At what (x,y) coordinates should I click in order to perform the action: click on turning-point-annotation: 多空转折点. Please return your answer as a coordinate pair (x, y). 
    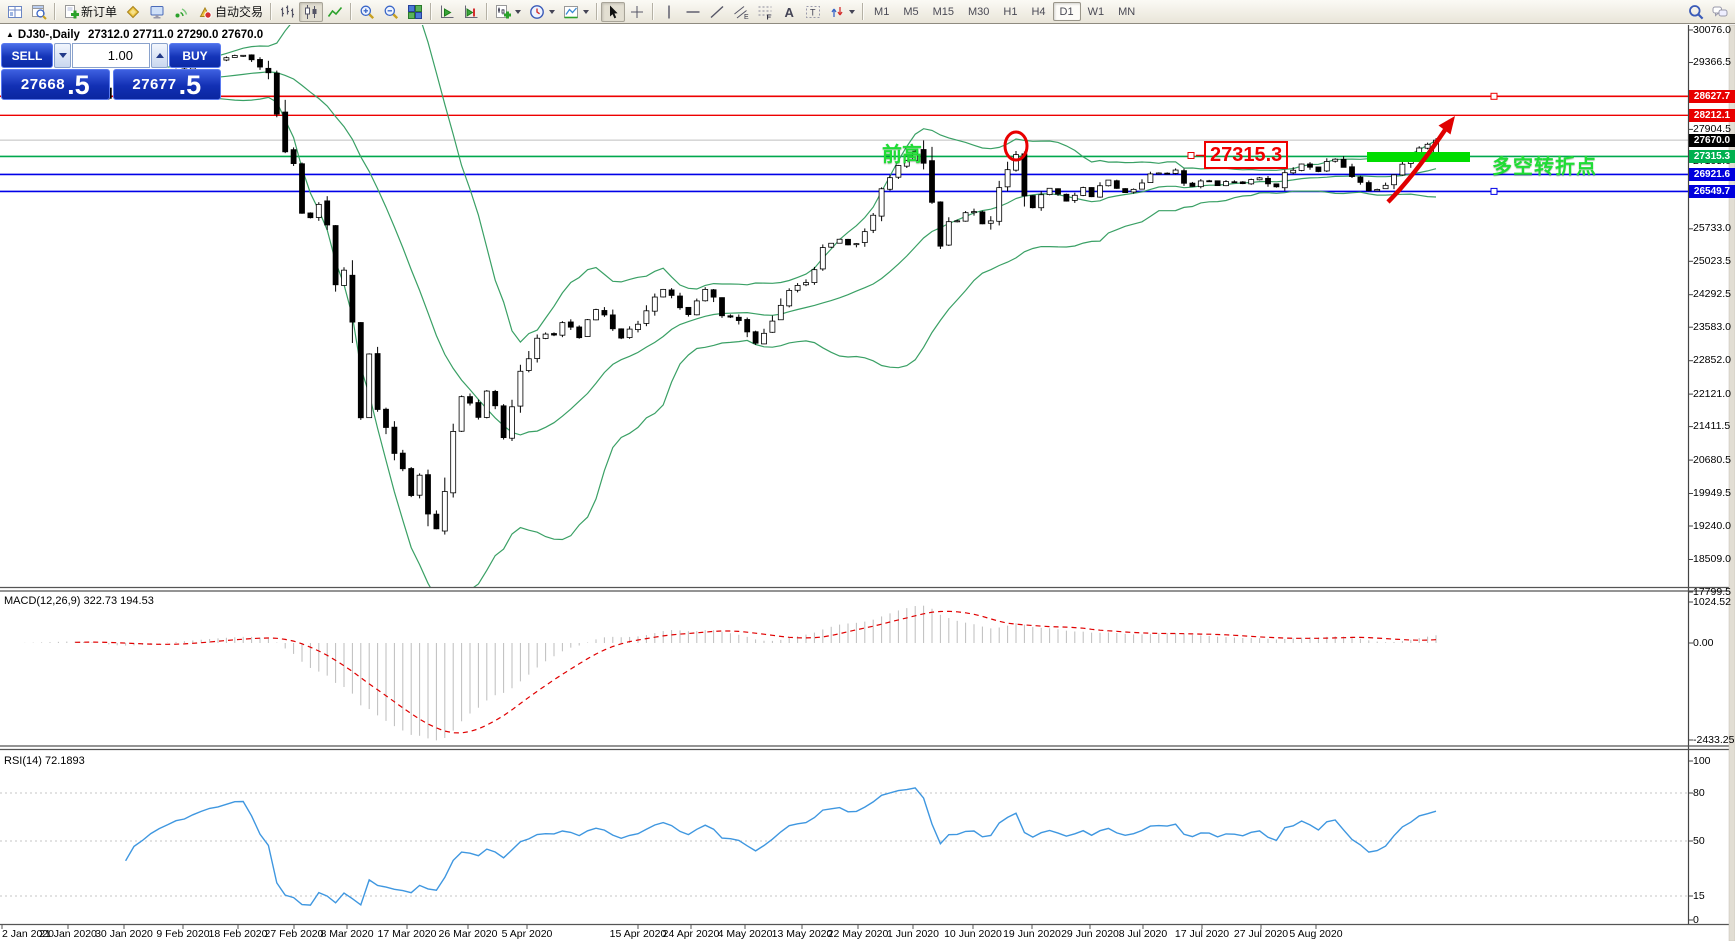
    Looking at the image, I should click on (1544, 167).